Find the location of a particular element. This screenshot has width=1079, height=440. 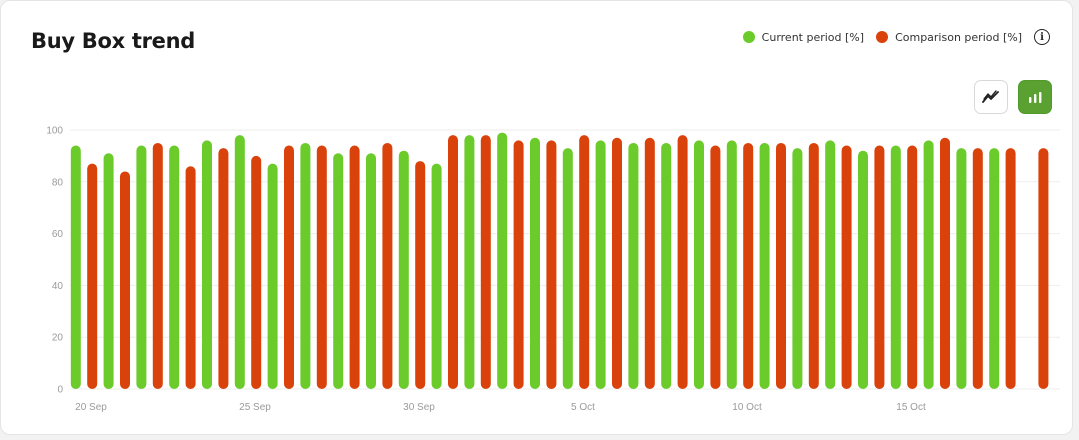

x-tick-label: 10 Oct is located at coordinates (747, 407).